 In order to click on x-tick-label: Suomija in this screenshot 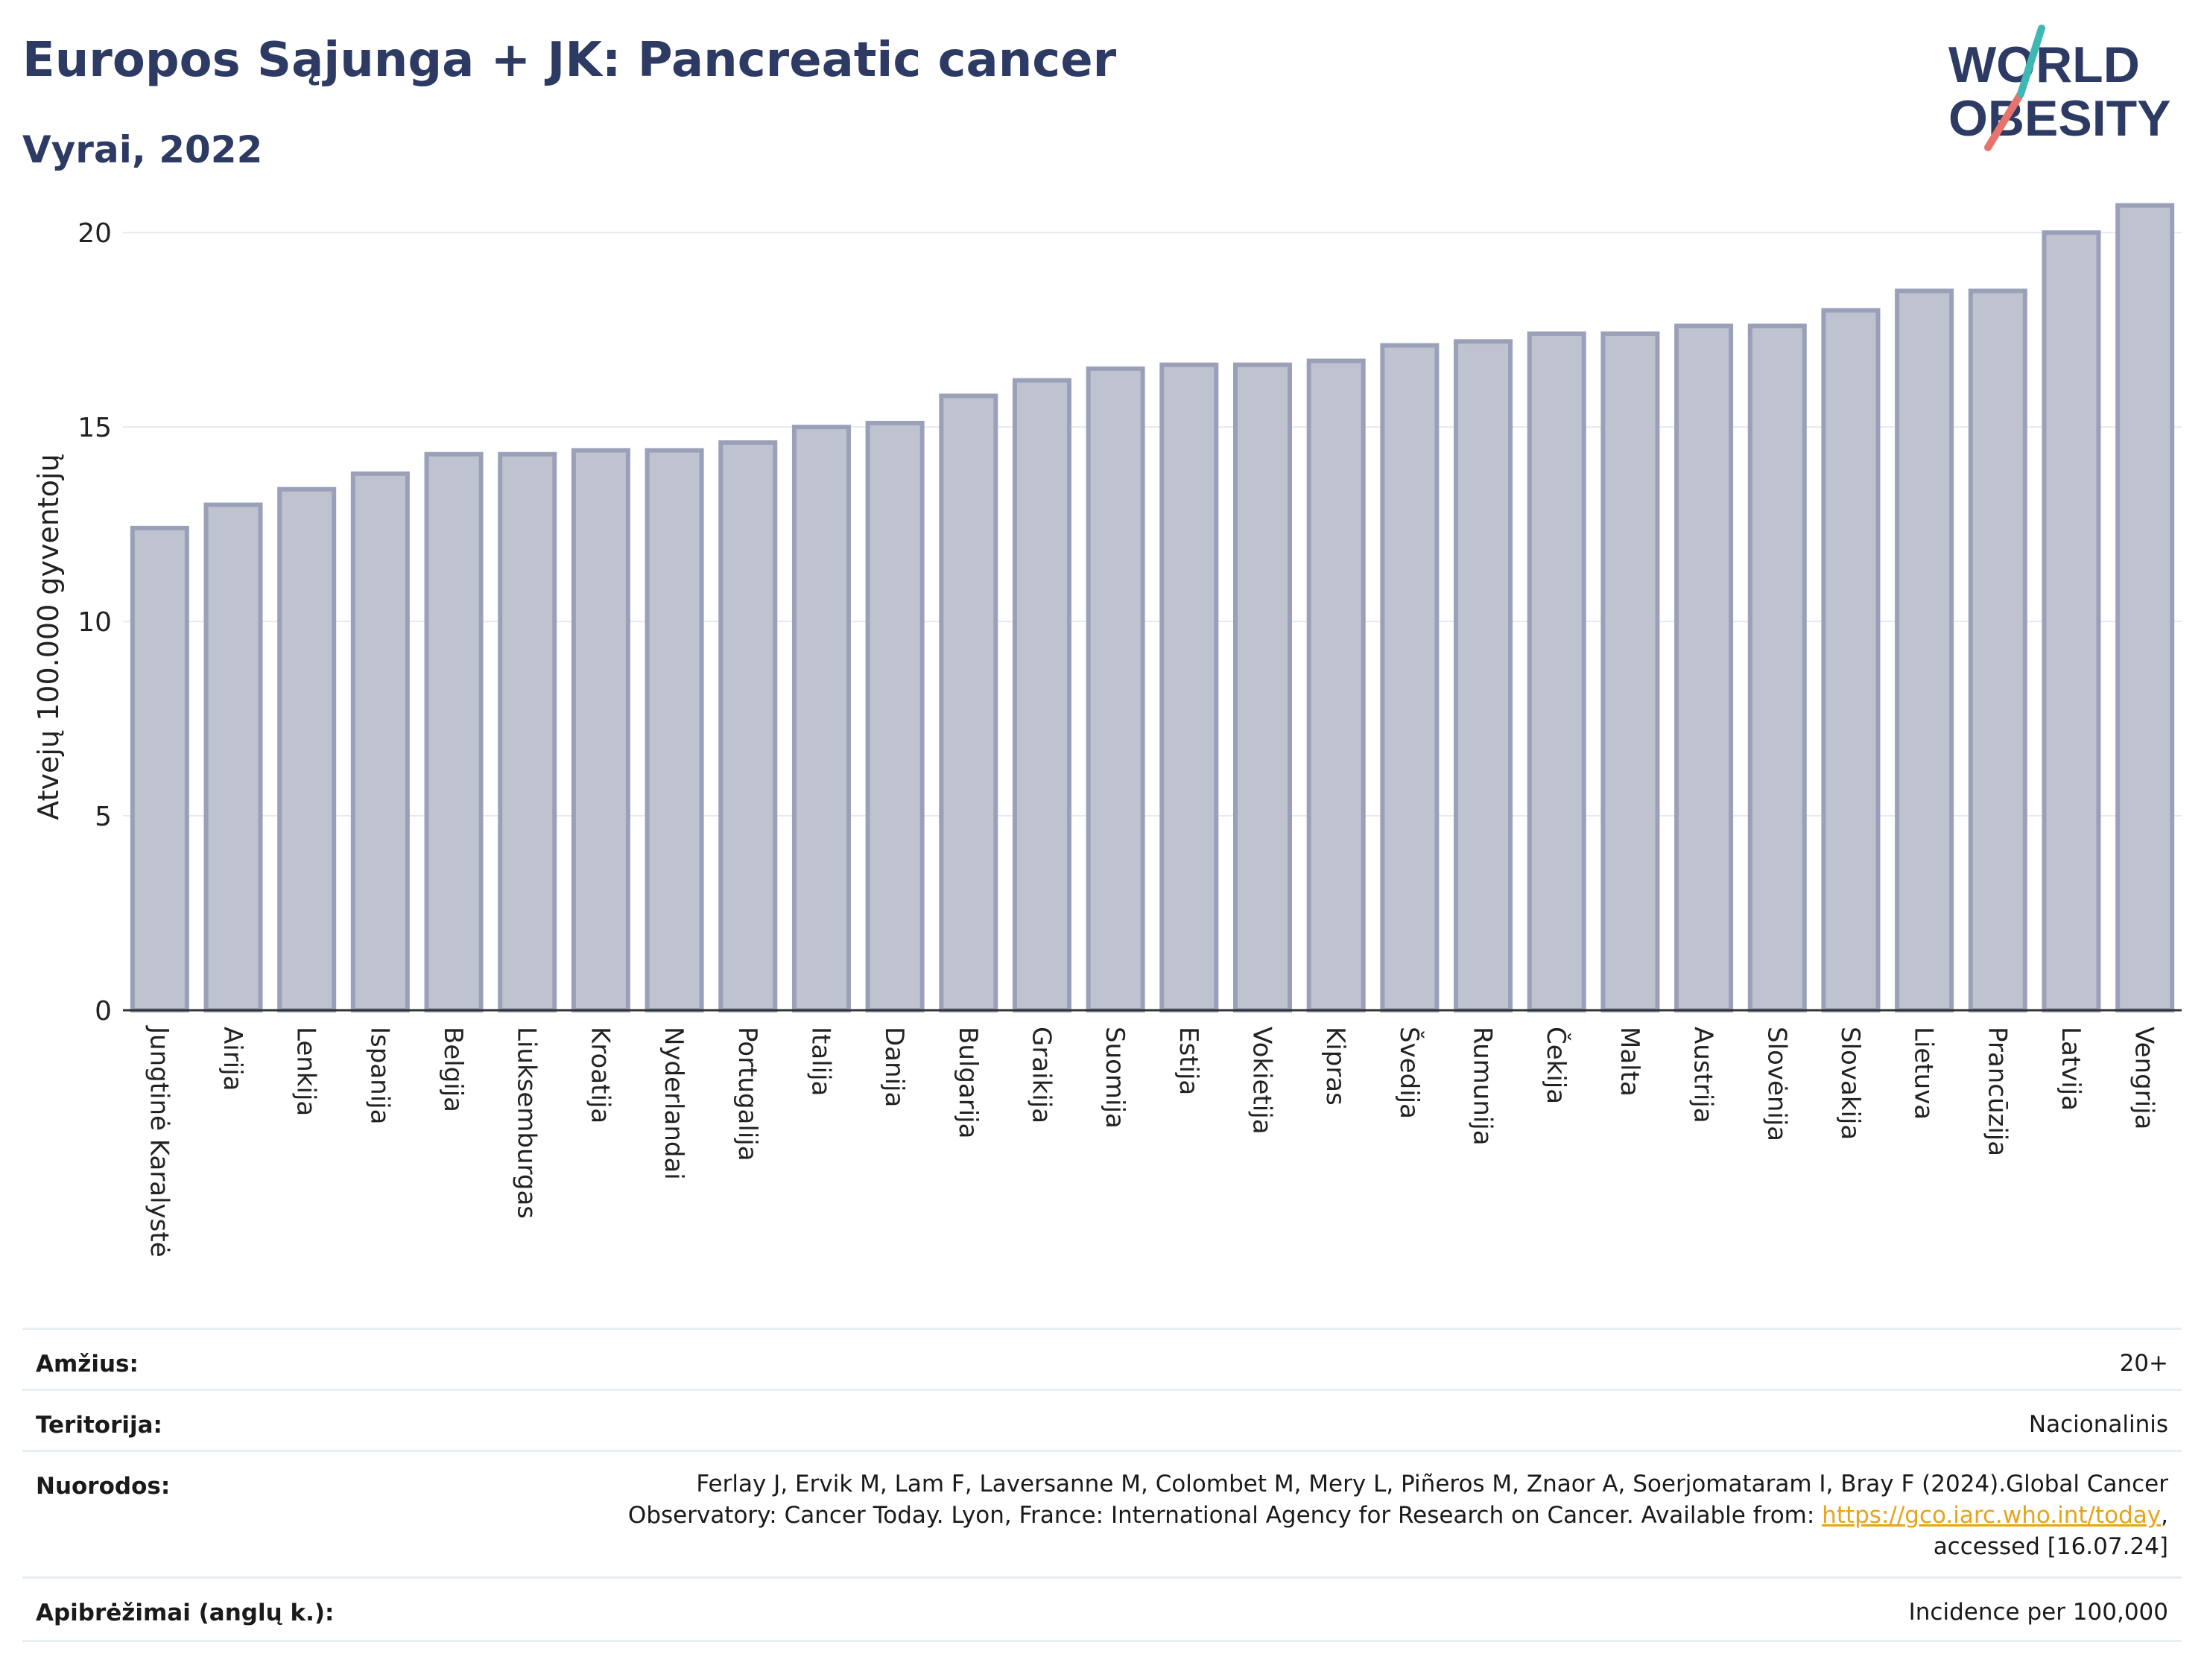, I will do `click(1115, 1078)`.